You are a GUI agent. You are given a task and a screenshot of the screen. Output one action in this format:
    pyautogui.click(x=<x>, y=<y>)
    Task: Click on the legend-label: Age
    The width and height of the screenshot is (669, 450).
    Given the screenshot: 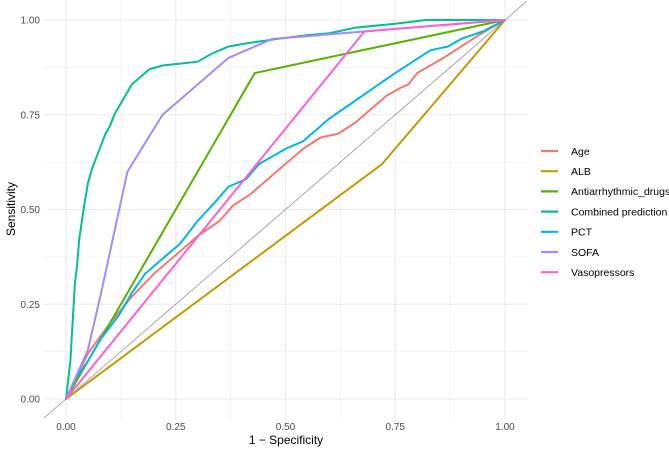 What is the action you would take?
    pyautogui.click(x=580, y=152)
    